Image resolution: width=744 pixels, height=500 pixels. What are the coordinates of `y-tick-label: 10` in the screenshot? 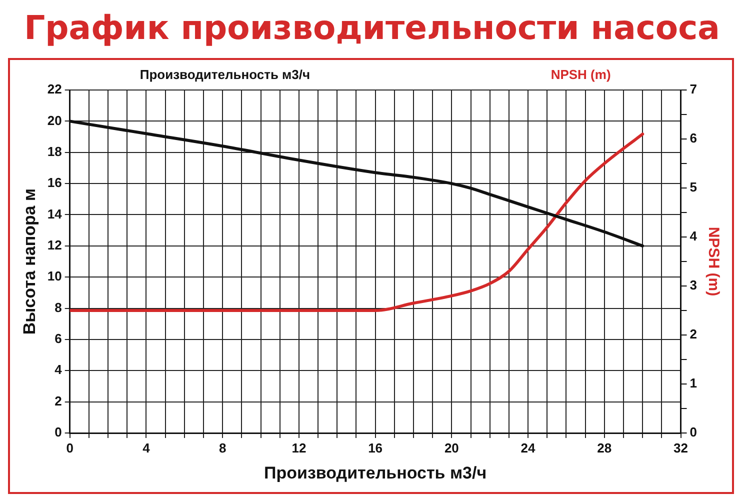 It's located at (54, 276).